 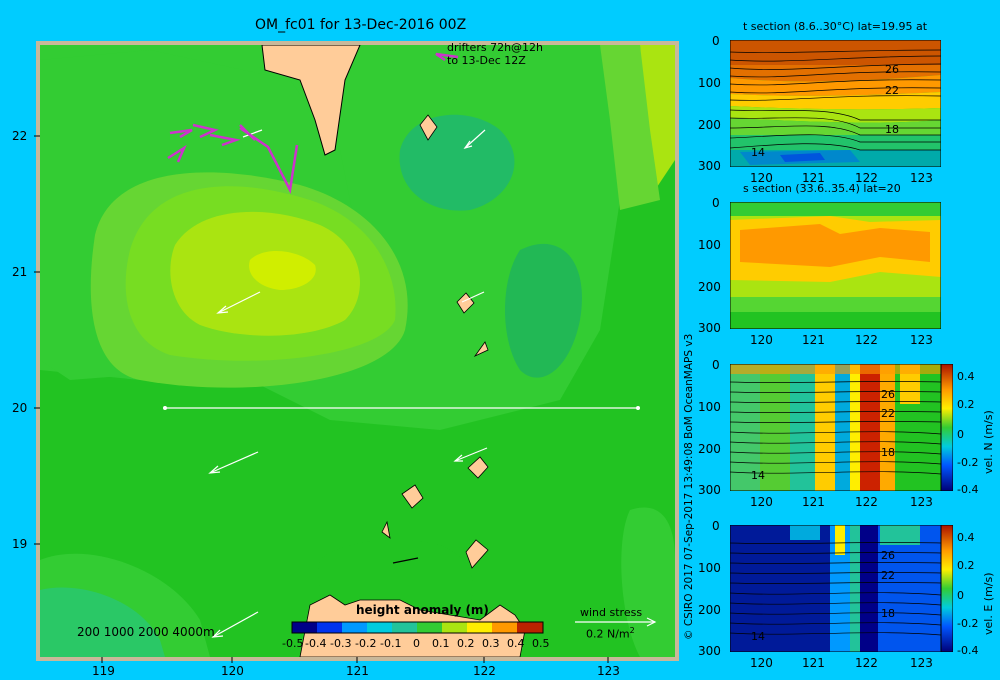 What do you see at coordinates (103, 671) in the screenshot?
I see `x-tick-119: 119` at bounding box center [103, 671].